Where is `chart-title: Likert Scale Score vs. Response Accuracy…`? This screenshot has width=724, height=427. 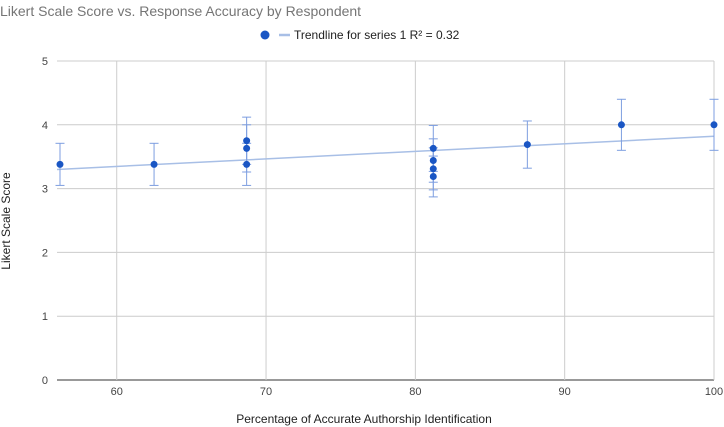 chart-title: Likert Scale Score vs. Response Accuracy… is located at coordinates (180, 11).